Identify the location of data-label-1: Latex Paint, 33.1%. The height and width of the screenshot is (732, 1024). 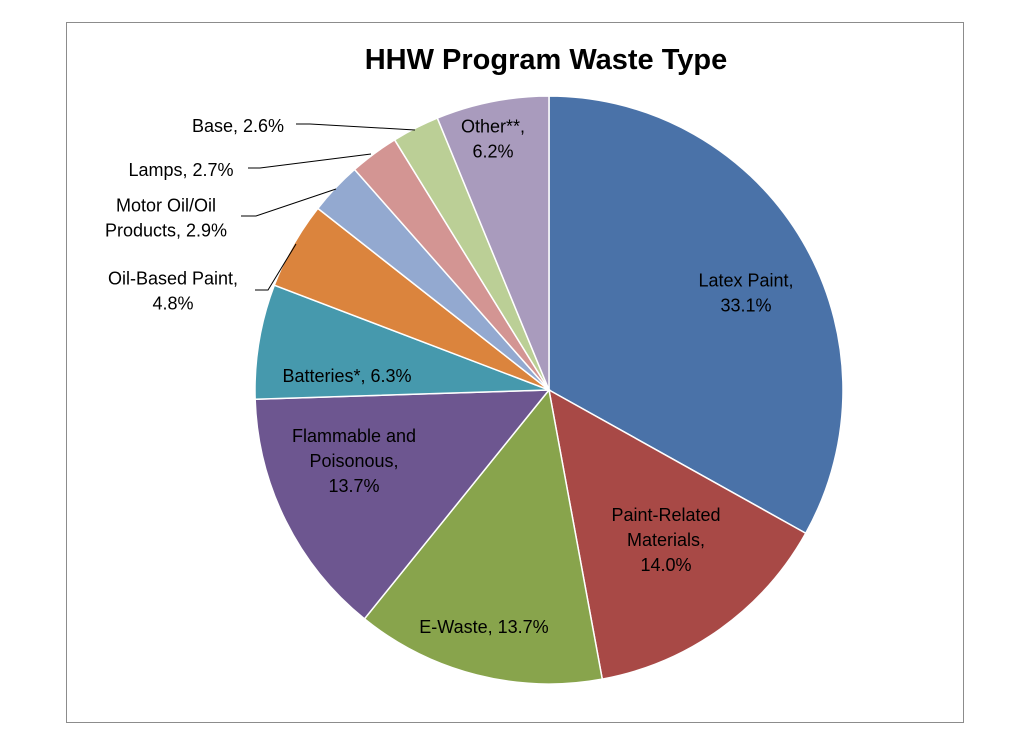
(745, 293).